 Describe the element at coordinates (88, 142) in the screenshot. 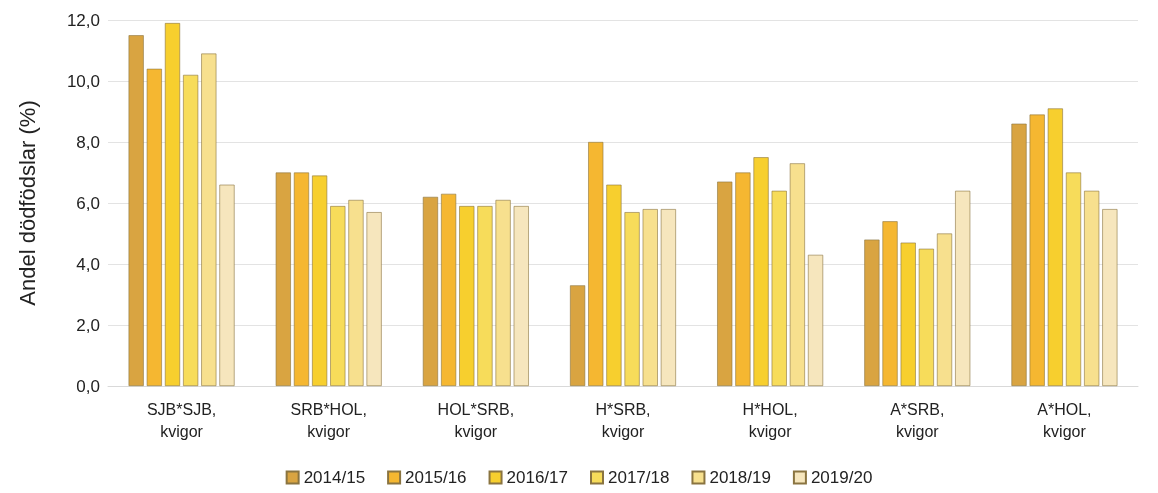

I see `y-tick-label: 8,0` at that location.